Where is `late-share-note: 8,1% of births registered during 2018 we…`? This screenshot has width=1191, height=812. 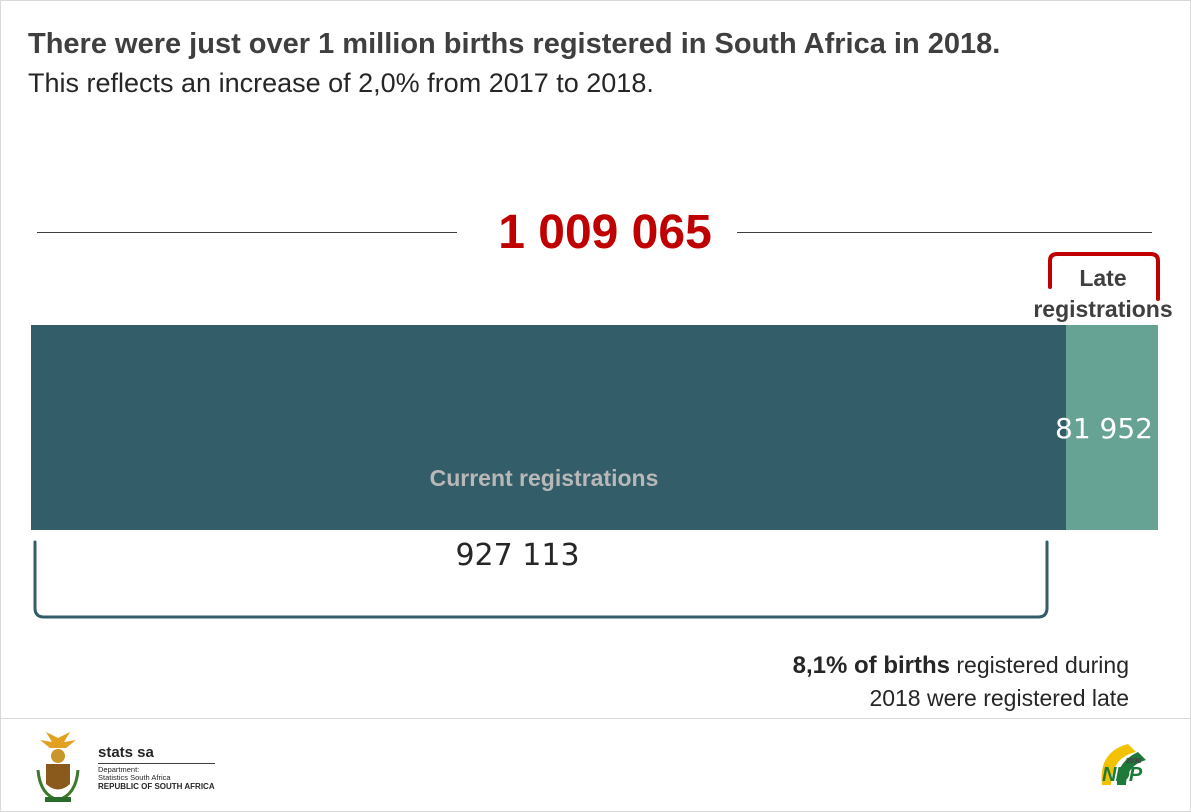
late-share-note: 8,1% of births registered during 2018 we… is located at coordinates (961, 681).